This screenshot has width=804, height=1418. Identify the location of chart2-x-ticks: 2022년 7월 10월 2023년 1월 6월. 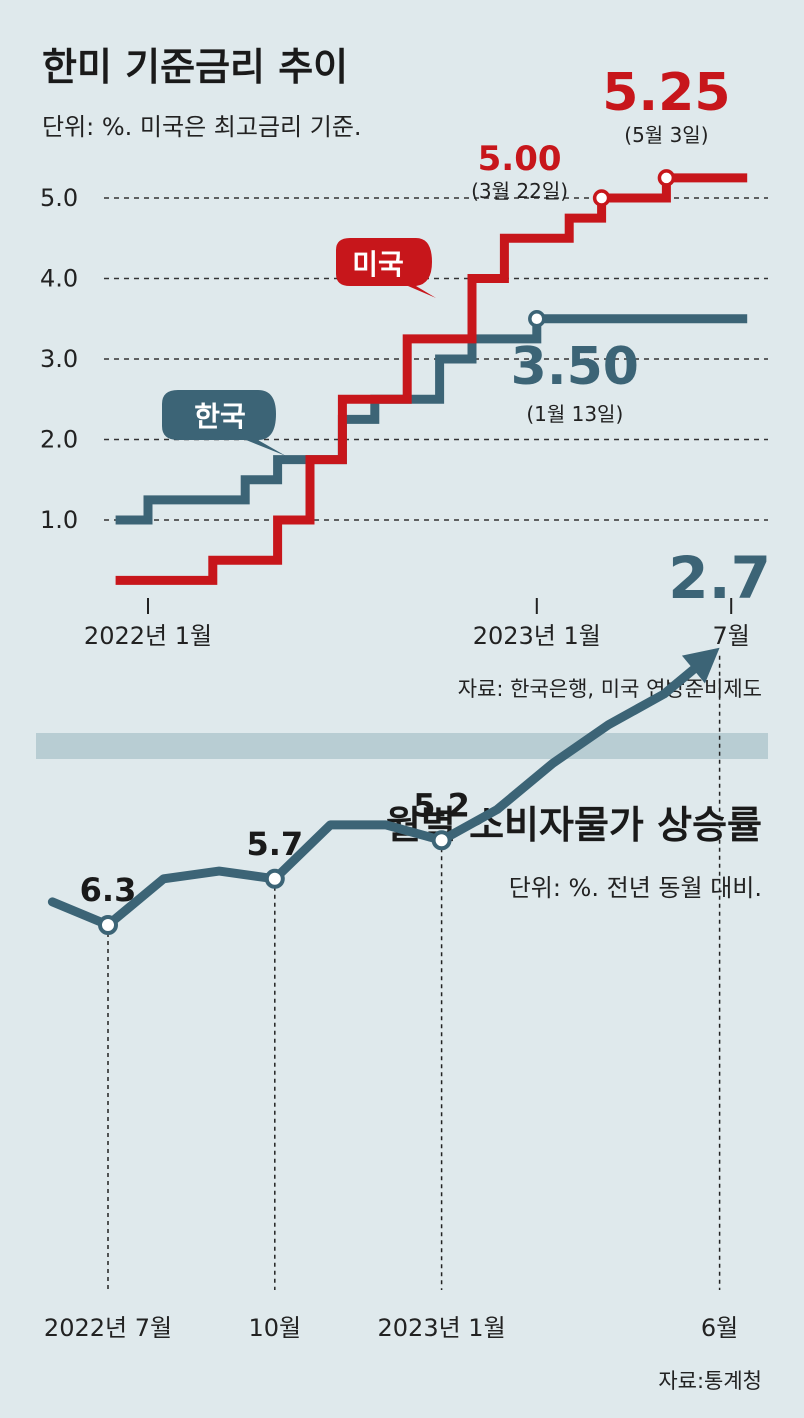
(391, 1328).